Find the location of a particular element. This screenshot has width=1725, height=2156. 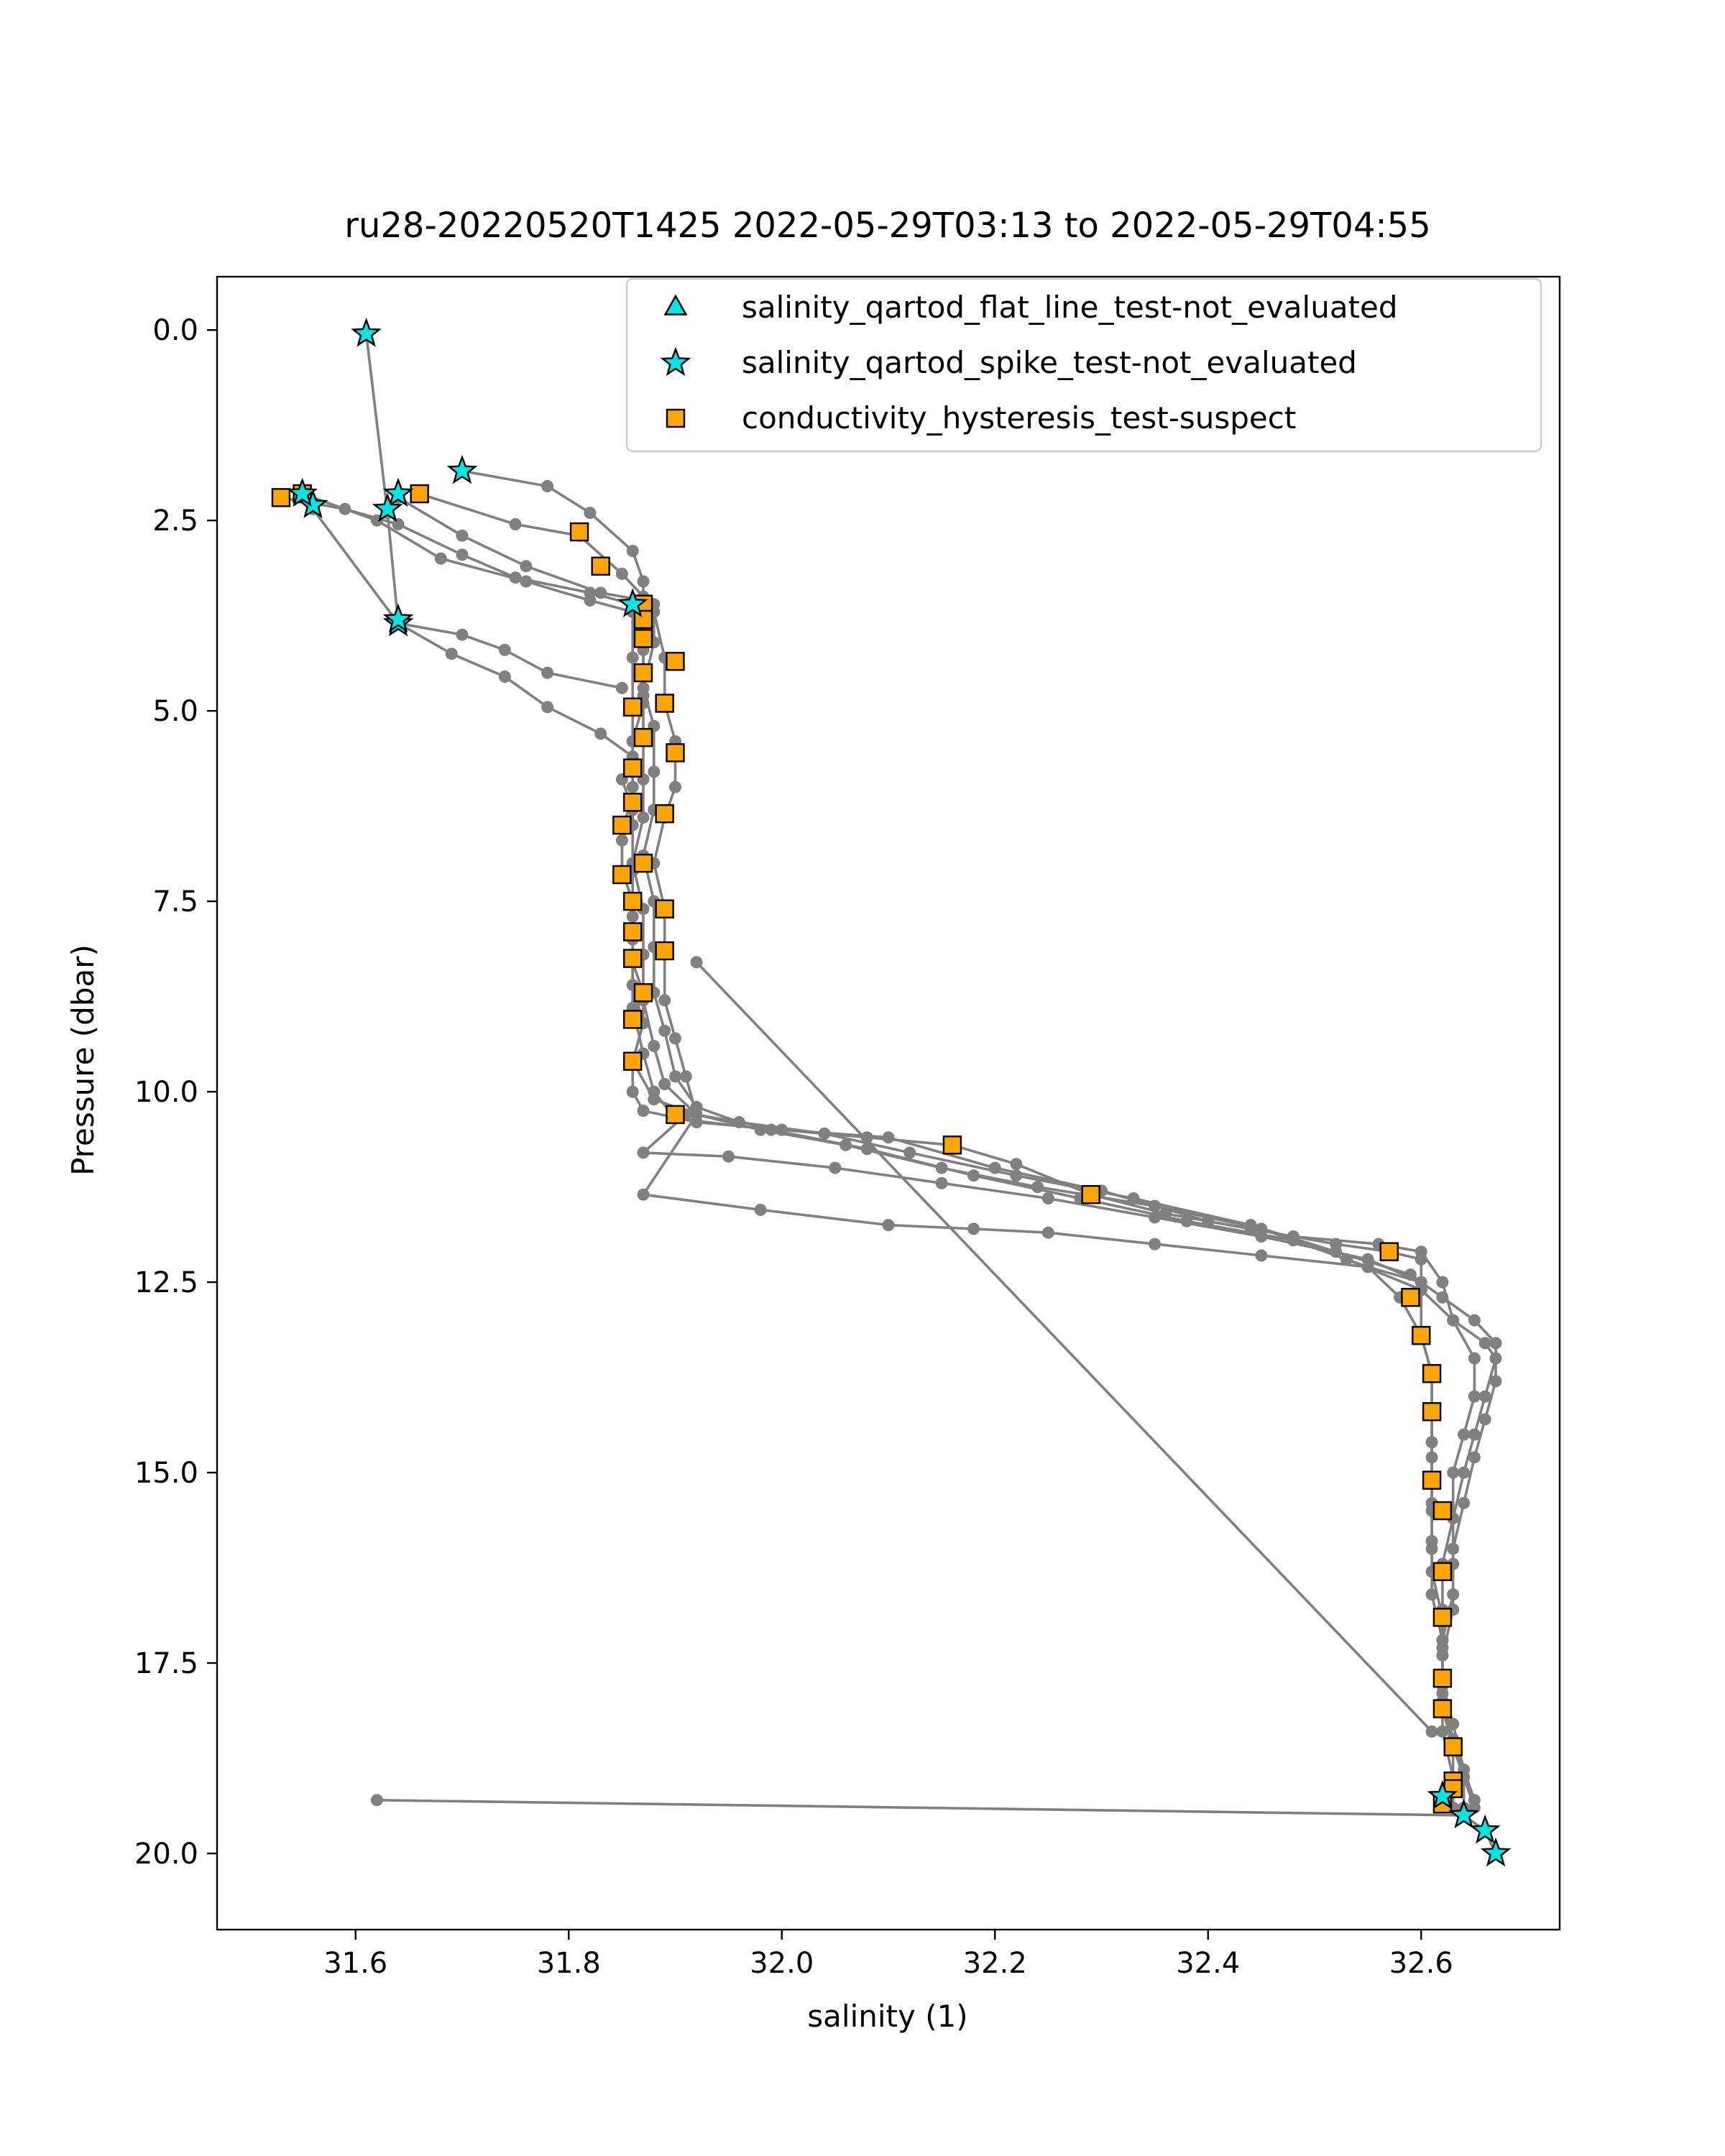

legend-marker-star is located at coordinates (675, 361).